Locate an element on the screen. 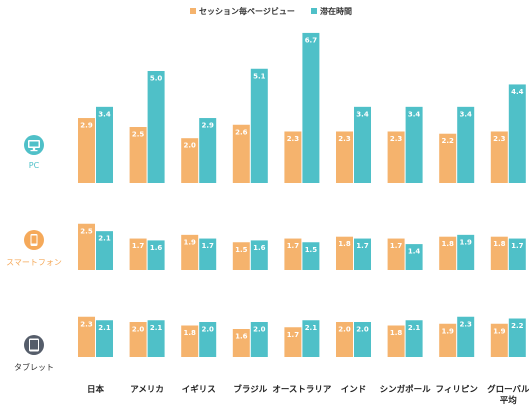 The height and width of the screenshot is (414, 529). panel-device-label: スマートフォン is located at coordinates (34, 262).